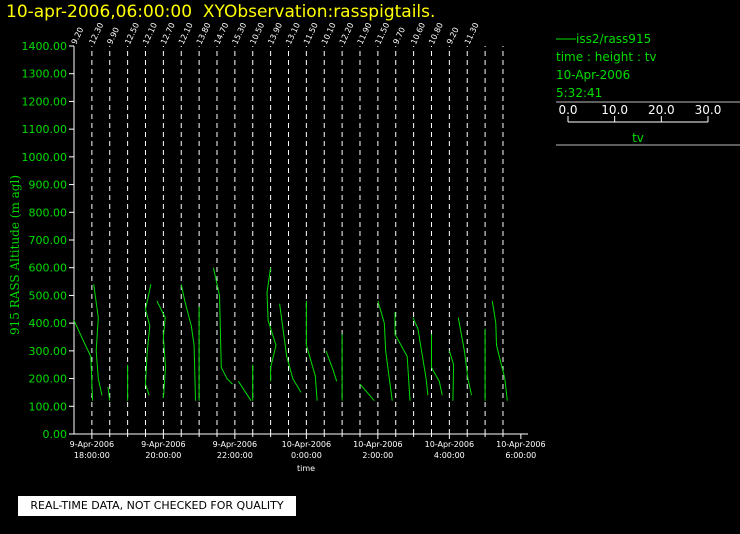 This screenshot has height=534, width=740. Describe the element at coordinates (222, 33) in the screenshot. I see `profile-label: 14.70` at that location.